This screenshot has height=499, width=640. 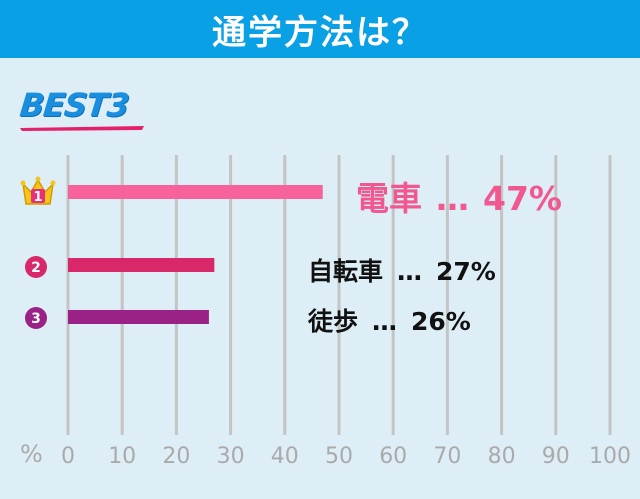 What do you see at coordinates (231, 456) in the screenshot?
I see `x-tick-label: 30` at bounding box center [231, 456].